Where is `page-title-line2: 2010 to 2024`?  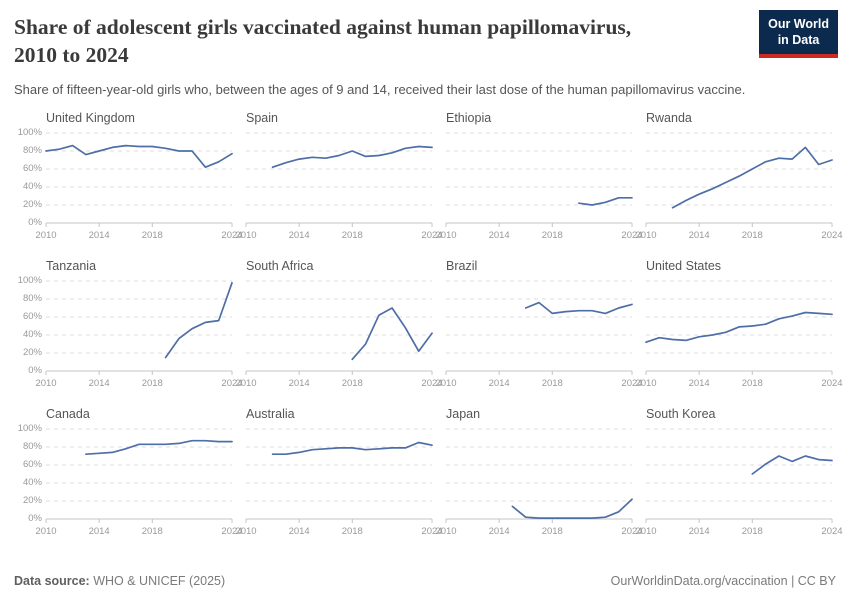
page-title-line2: 2010 to 2024 is located at coordinates (71, 54).